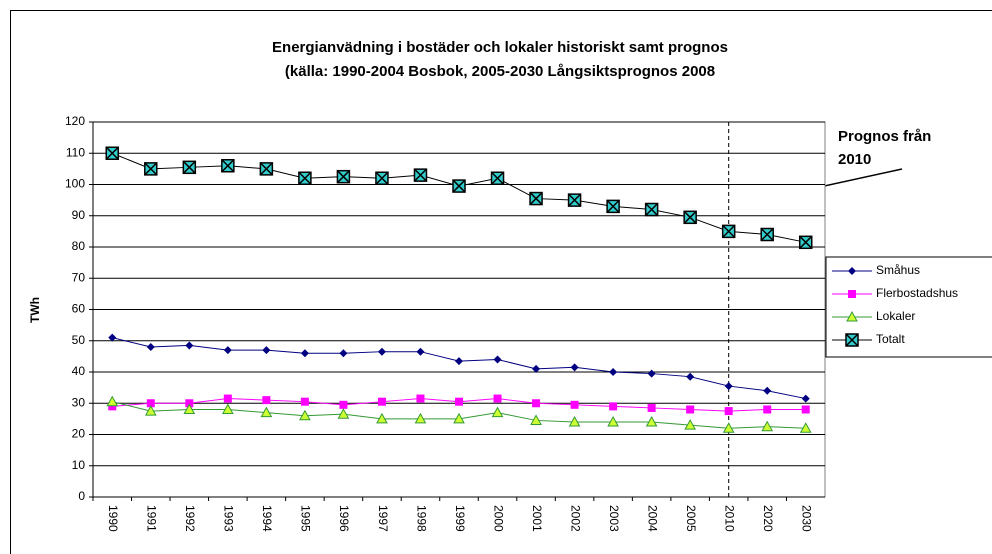 This screenshot has width=992, height=554. Describe the element at coordinates (344, 518) in the screenshot. I see `x-tick-label: 1996` at that location.